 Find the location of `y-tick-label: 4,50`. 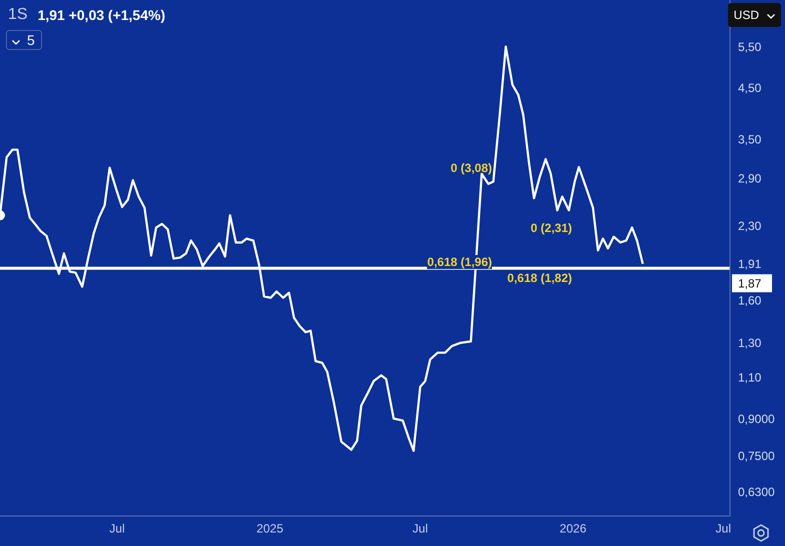

y-tick-label: 4,50 is located at coordinates (750, 88).